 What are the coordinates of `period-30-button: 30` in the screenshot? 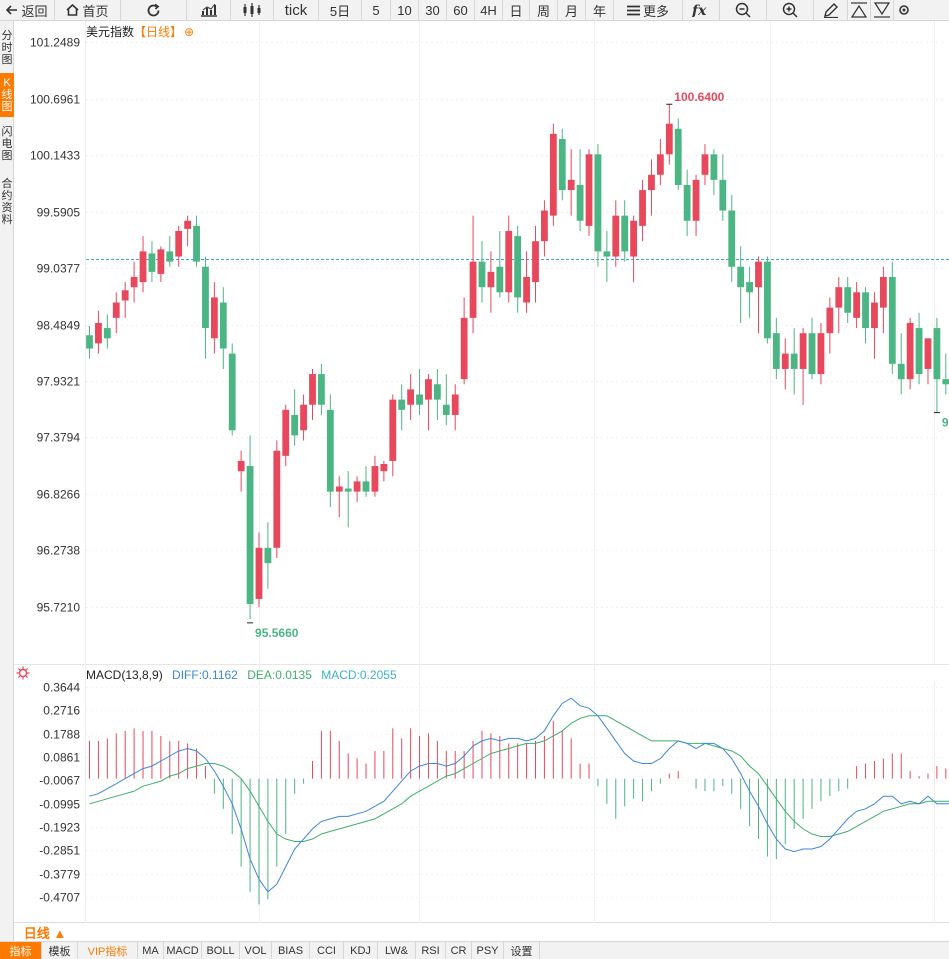 It's located at (433, 10).